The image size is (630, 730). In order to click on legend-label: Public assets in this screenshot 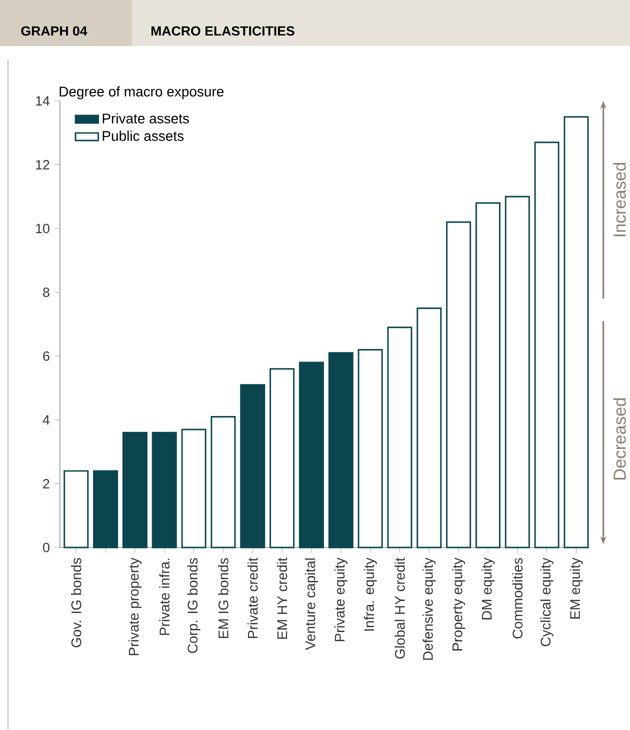, I will do `click(143, 135)`.